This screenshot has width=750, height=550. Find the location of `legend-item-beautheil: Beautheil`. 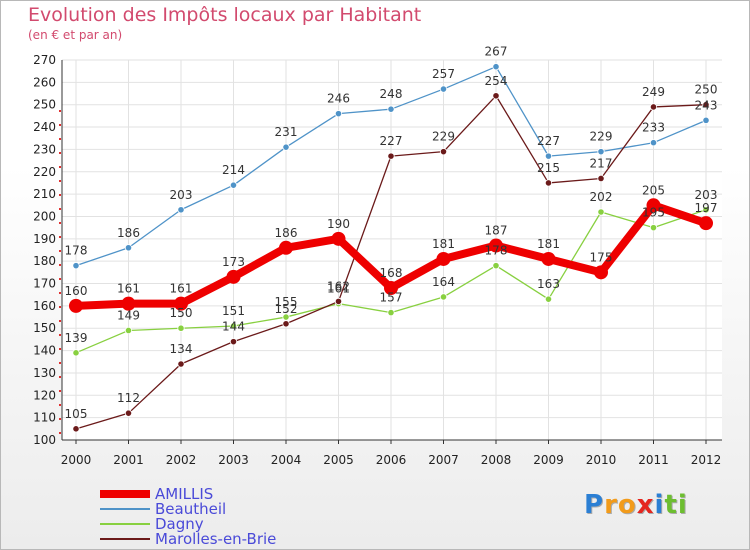

legend-item-beautheil: Beautheil is located at coordinates (230, 509).